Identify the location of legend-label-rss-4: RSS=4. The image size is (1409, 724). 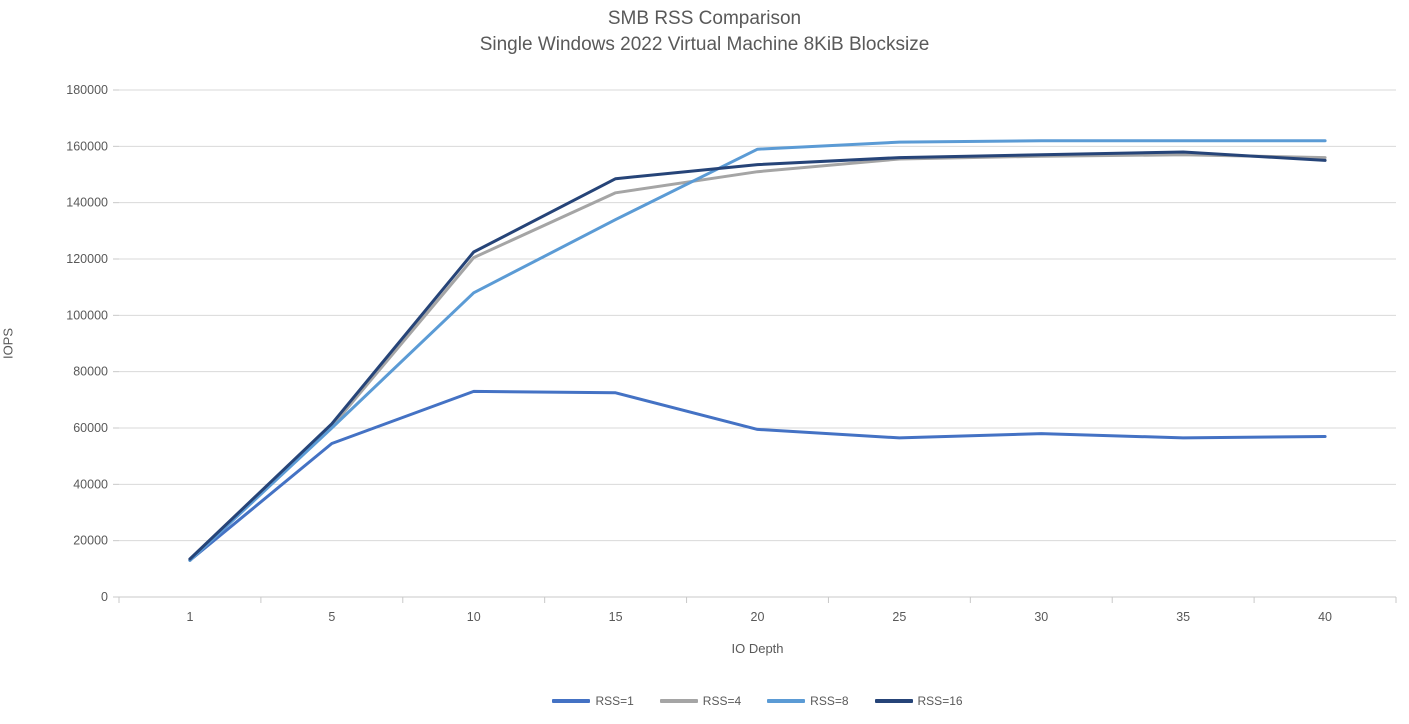
(722, 701).